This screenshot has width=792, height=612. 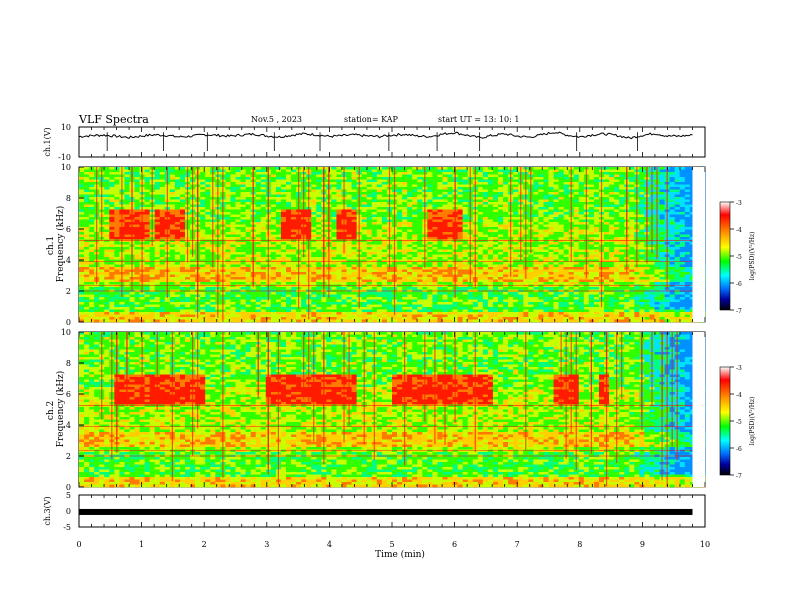 What do you see at coordinates (47, 141) in the screenshot?
I see `ch1-wave-ylabel: ch.1(V)` at bounding box center [47, 141].